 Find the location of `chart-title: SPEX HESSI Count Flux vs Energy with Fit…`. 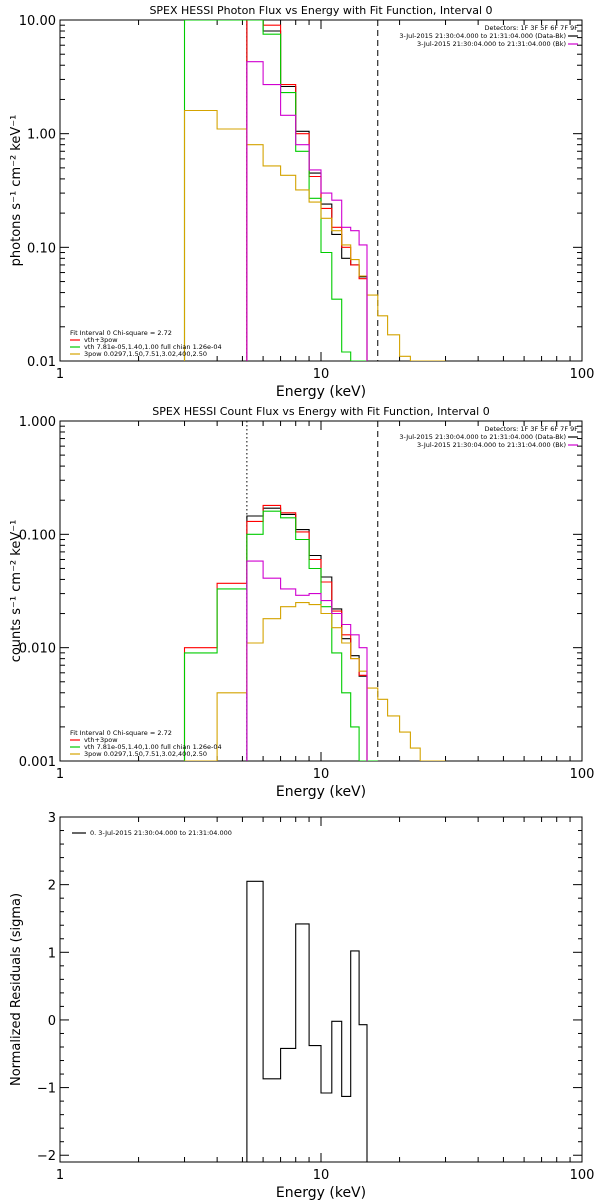

chart-title: SPEX HESSI Count Flux vs Energy with Fit… is located at coordinates (320, 411).